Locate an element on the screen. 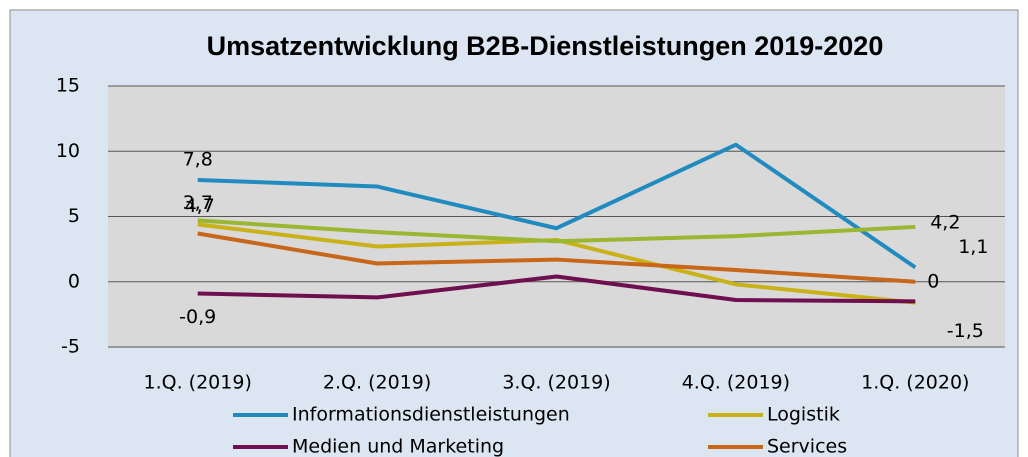  x-tick-label: 2.Q. (2019) is located at coordinates (377, 383).